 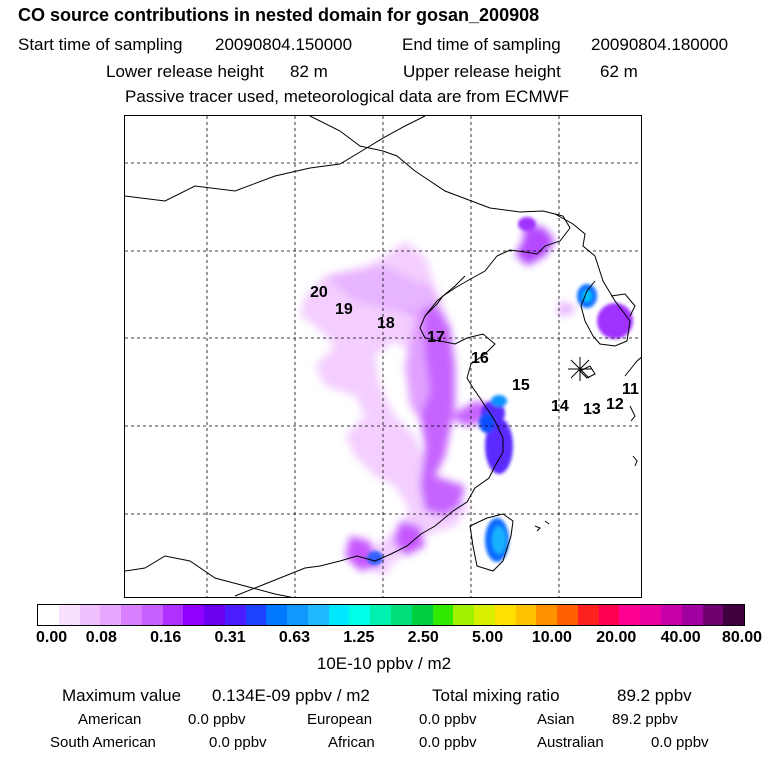 What do you see at coordinates (101, 637) in the screenshot?
I see `colorbar-tick-label: 0.08` at bounding box center [101, 637].